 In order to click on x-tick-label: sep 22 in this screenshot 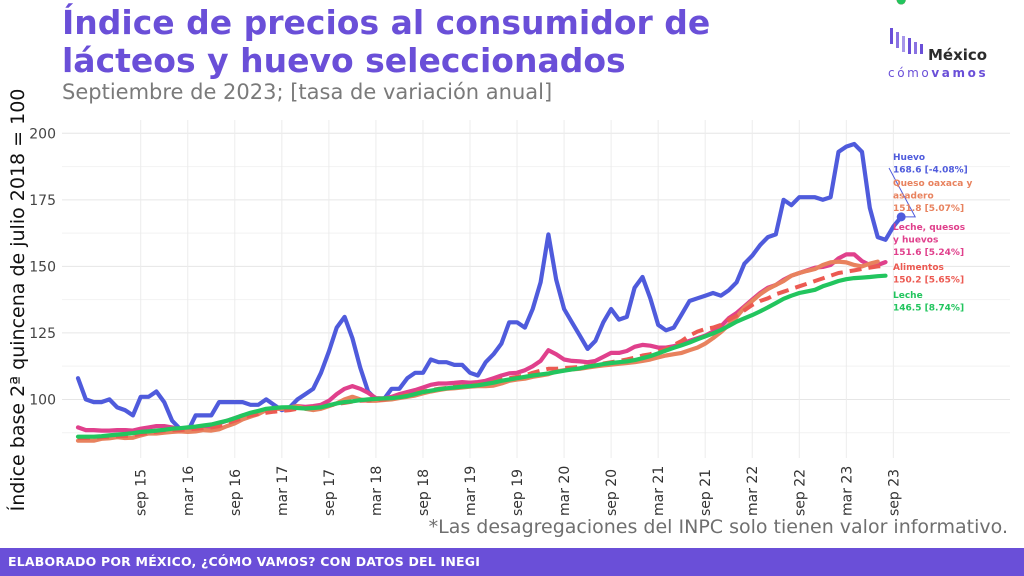, I will do `click(800, 492)`.